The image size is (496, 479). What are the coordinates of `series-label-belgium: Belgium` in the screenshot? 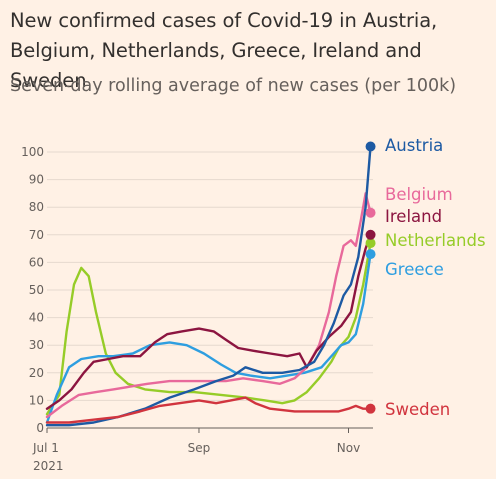 It's located at (419, 194).